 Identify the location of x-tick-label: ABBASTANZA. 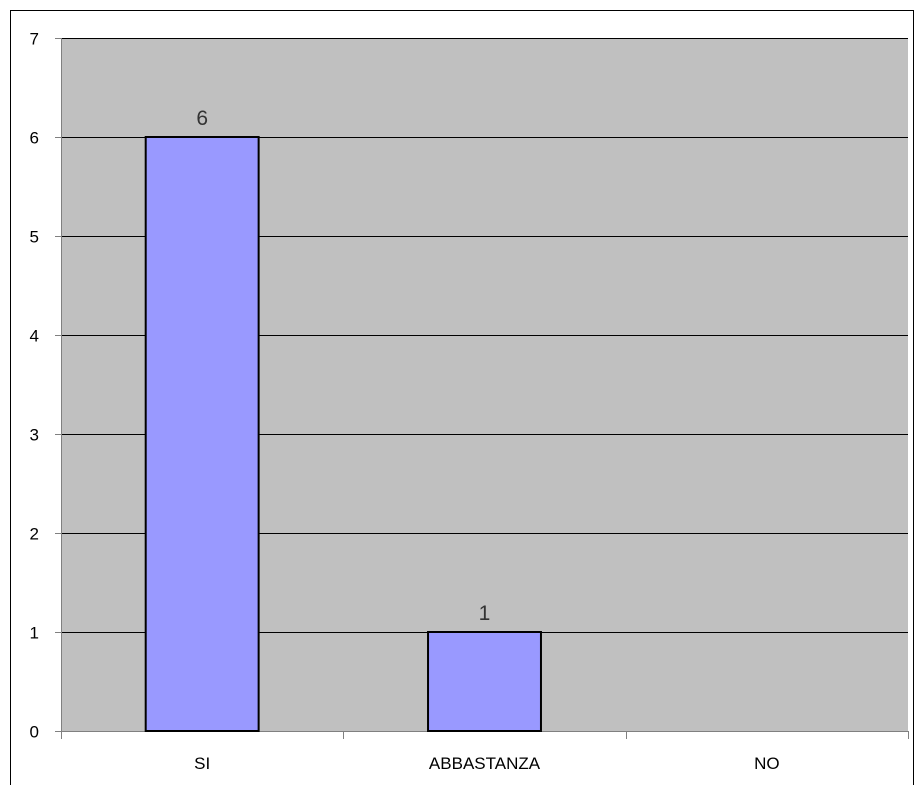
(485, 763).